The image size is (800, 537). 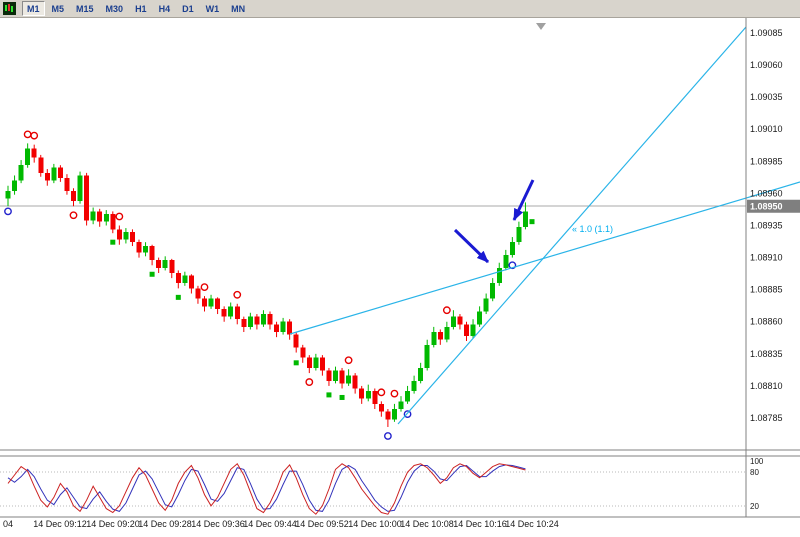 What do you see at coordinates (754, 506) in the screenshot?
I see `oscillator-level-label: 20` at bounding box center [754, 506].